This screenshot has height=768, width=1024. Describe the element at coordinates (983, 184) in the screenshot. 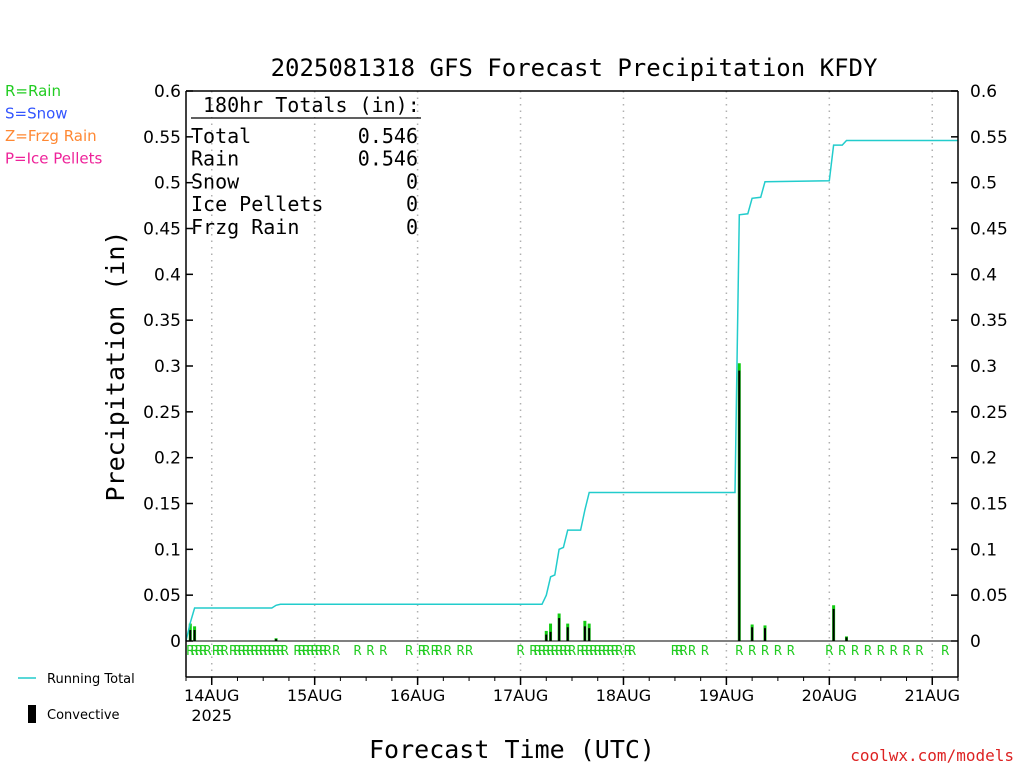

I see `y-tick-label-right: 0.5` at that location.